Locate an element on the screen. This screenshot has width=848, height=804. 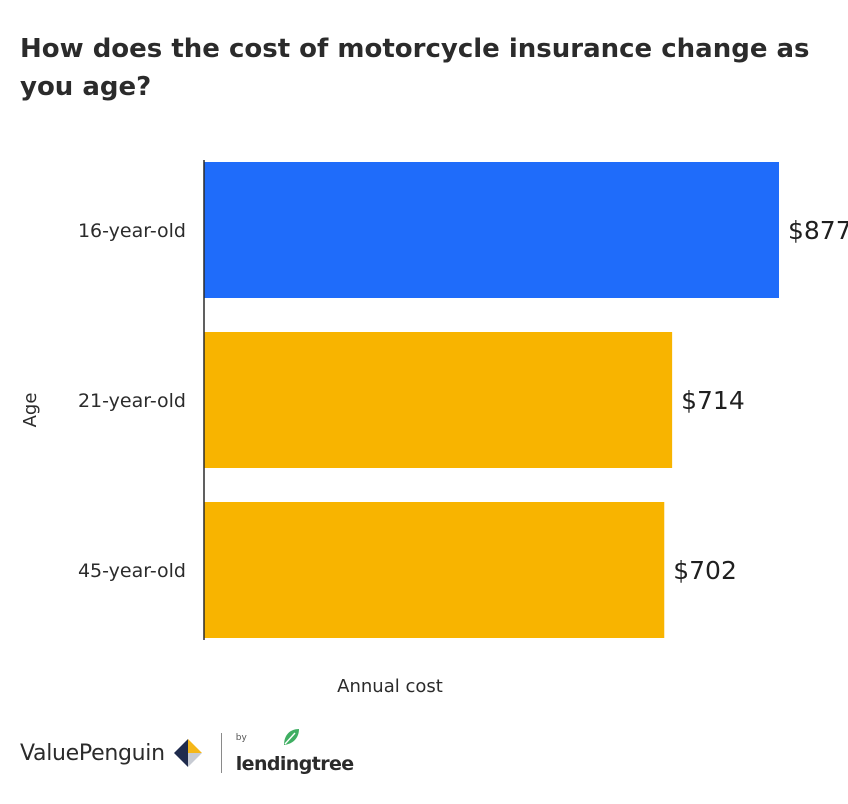
footer-divider is located at coordinates (221, 753).